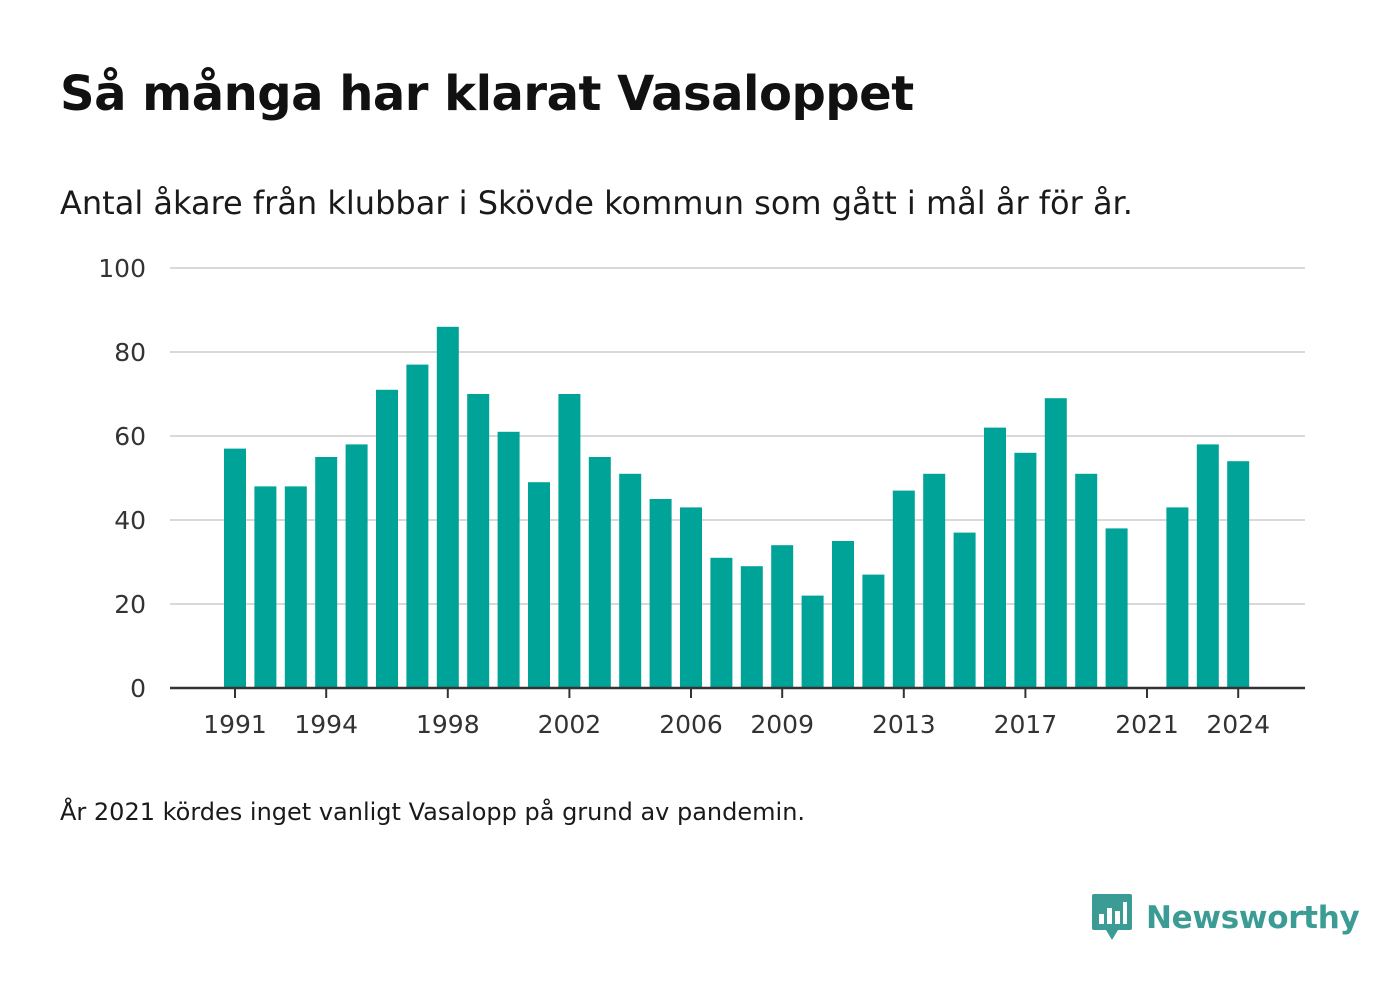 This screenshot has width=1400, height=1000. What do you see at coordinates (904, 724) in the screenshot?
I see `x-tick-label: 2013` at bounding box center [904, 724].